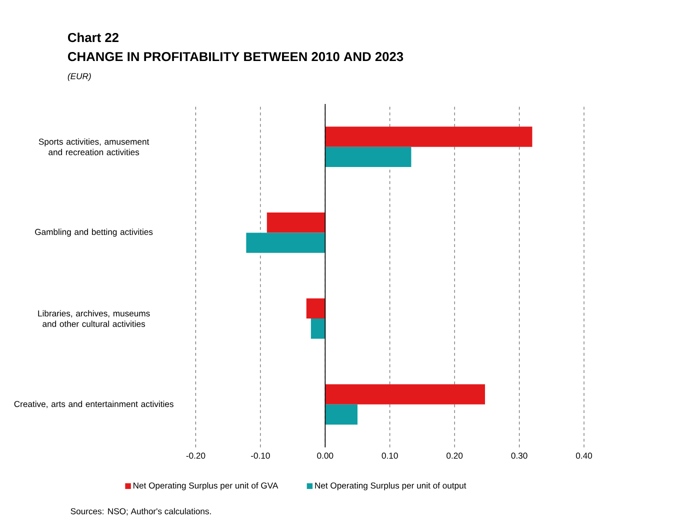 The height and width of the screenshot is (524, 696). Describe the element at coordinates (390, 486) in the screenshot. I see `legend-label: Net Operating Surplus per unit of output` at that location.